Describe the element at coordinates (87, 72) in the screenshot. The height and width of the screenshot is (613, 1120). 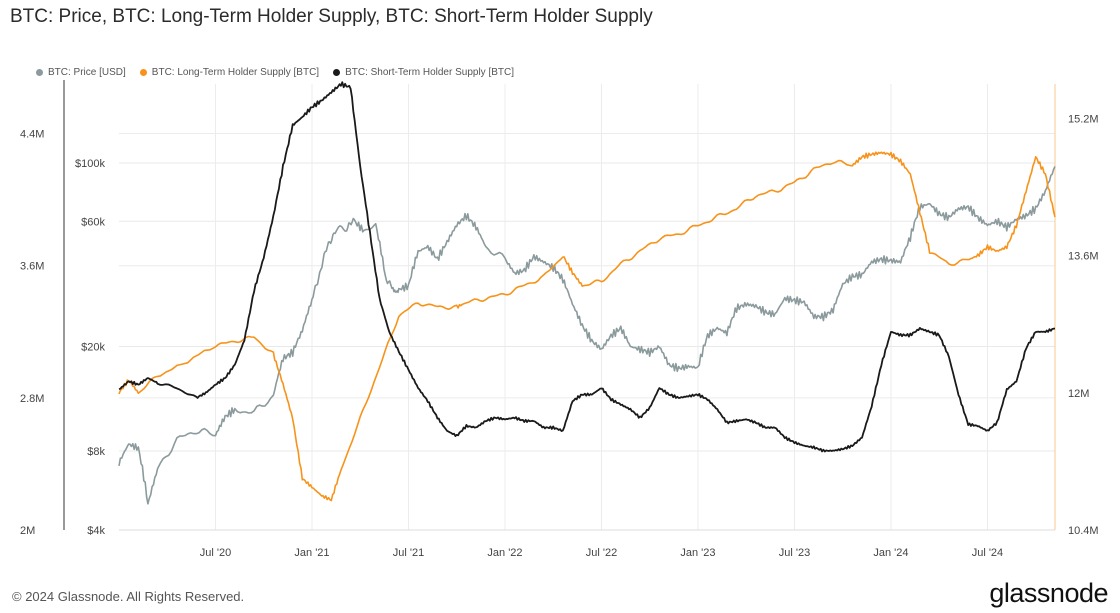
I see `legend-label-price: BTC: Price [USD]` at that location.